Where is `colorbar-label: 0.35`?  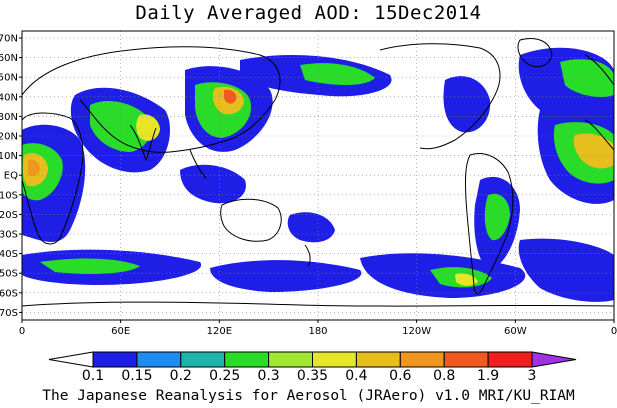 colorbar-label: 0.35 is located at coordinates (312, 376).